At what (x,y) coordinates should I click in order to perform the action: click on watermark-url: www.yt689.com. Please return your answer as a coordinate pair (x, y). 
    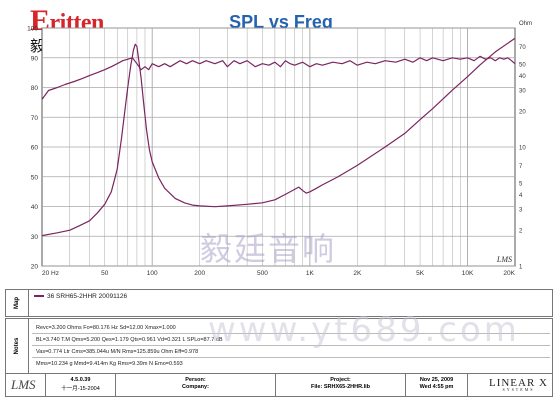
    Looking at the image, I should click on (364, 330).